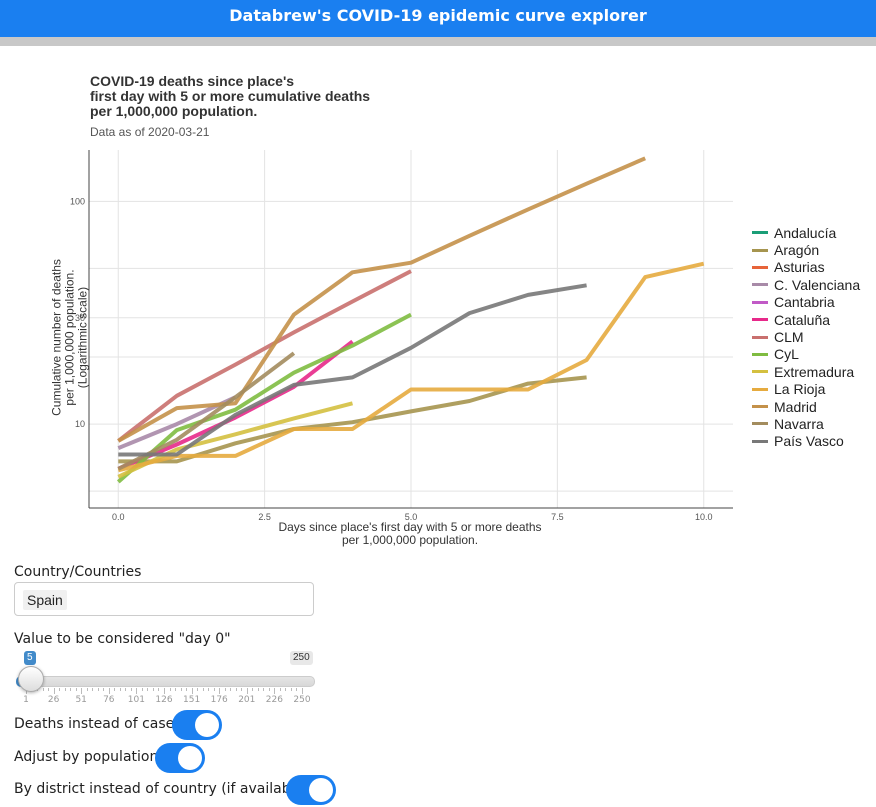 This screenshot has height=807, width=876. Describe the element at coordinates (122, 639) in the screenshot. I see `day0-label: Value to be considered "day 0"` at that location.